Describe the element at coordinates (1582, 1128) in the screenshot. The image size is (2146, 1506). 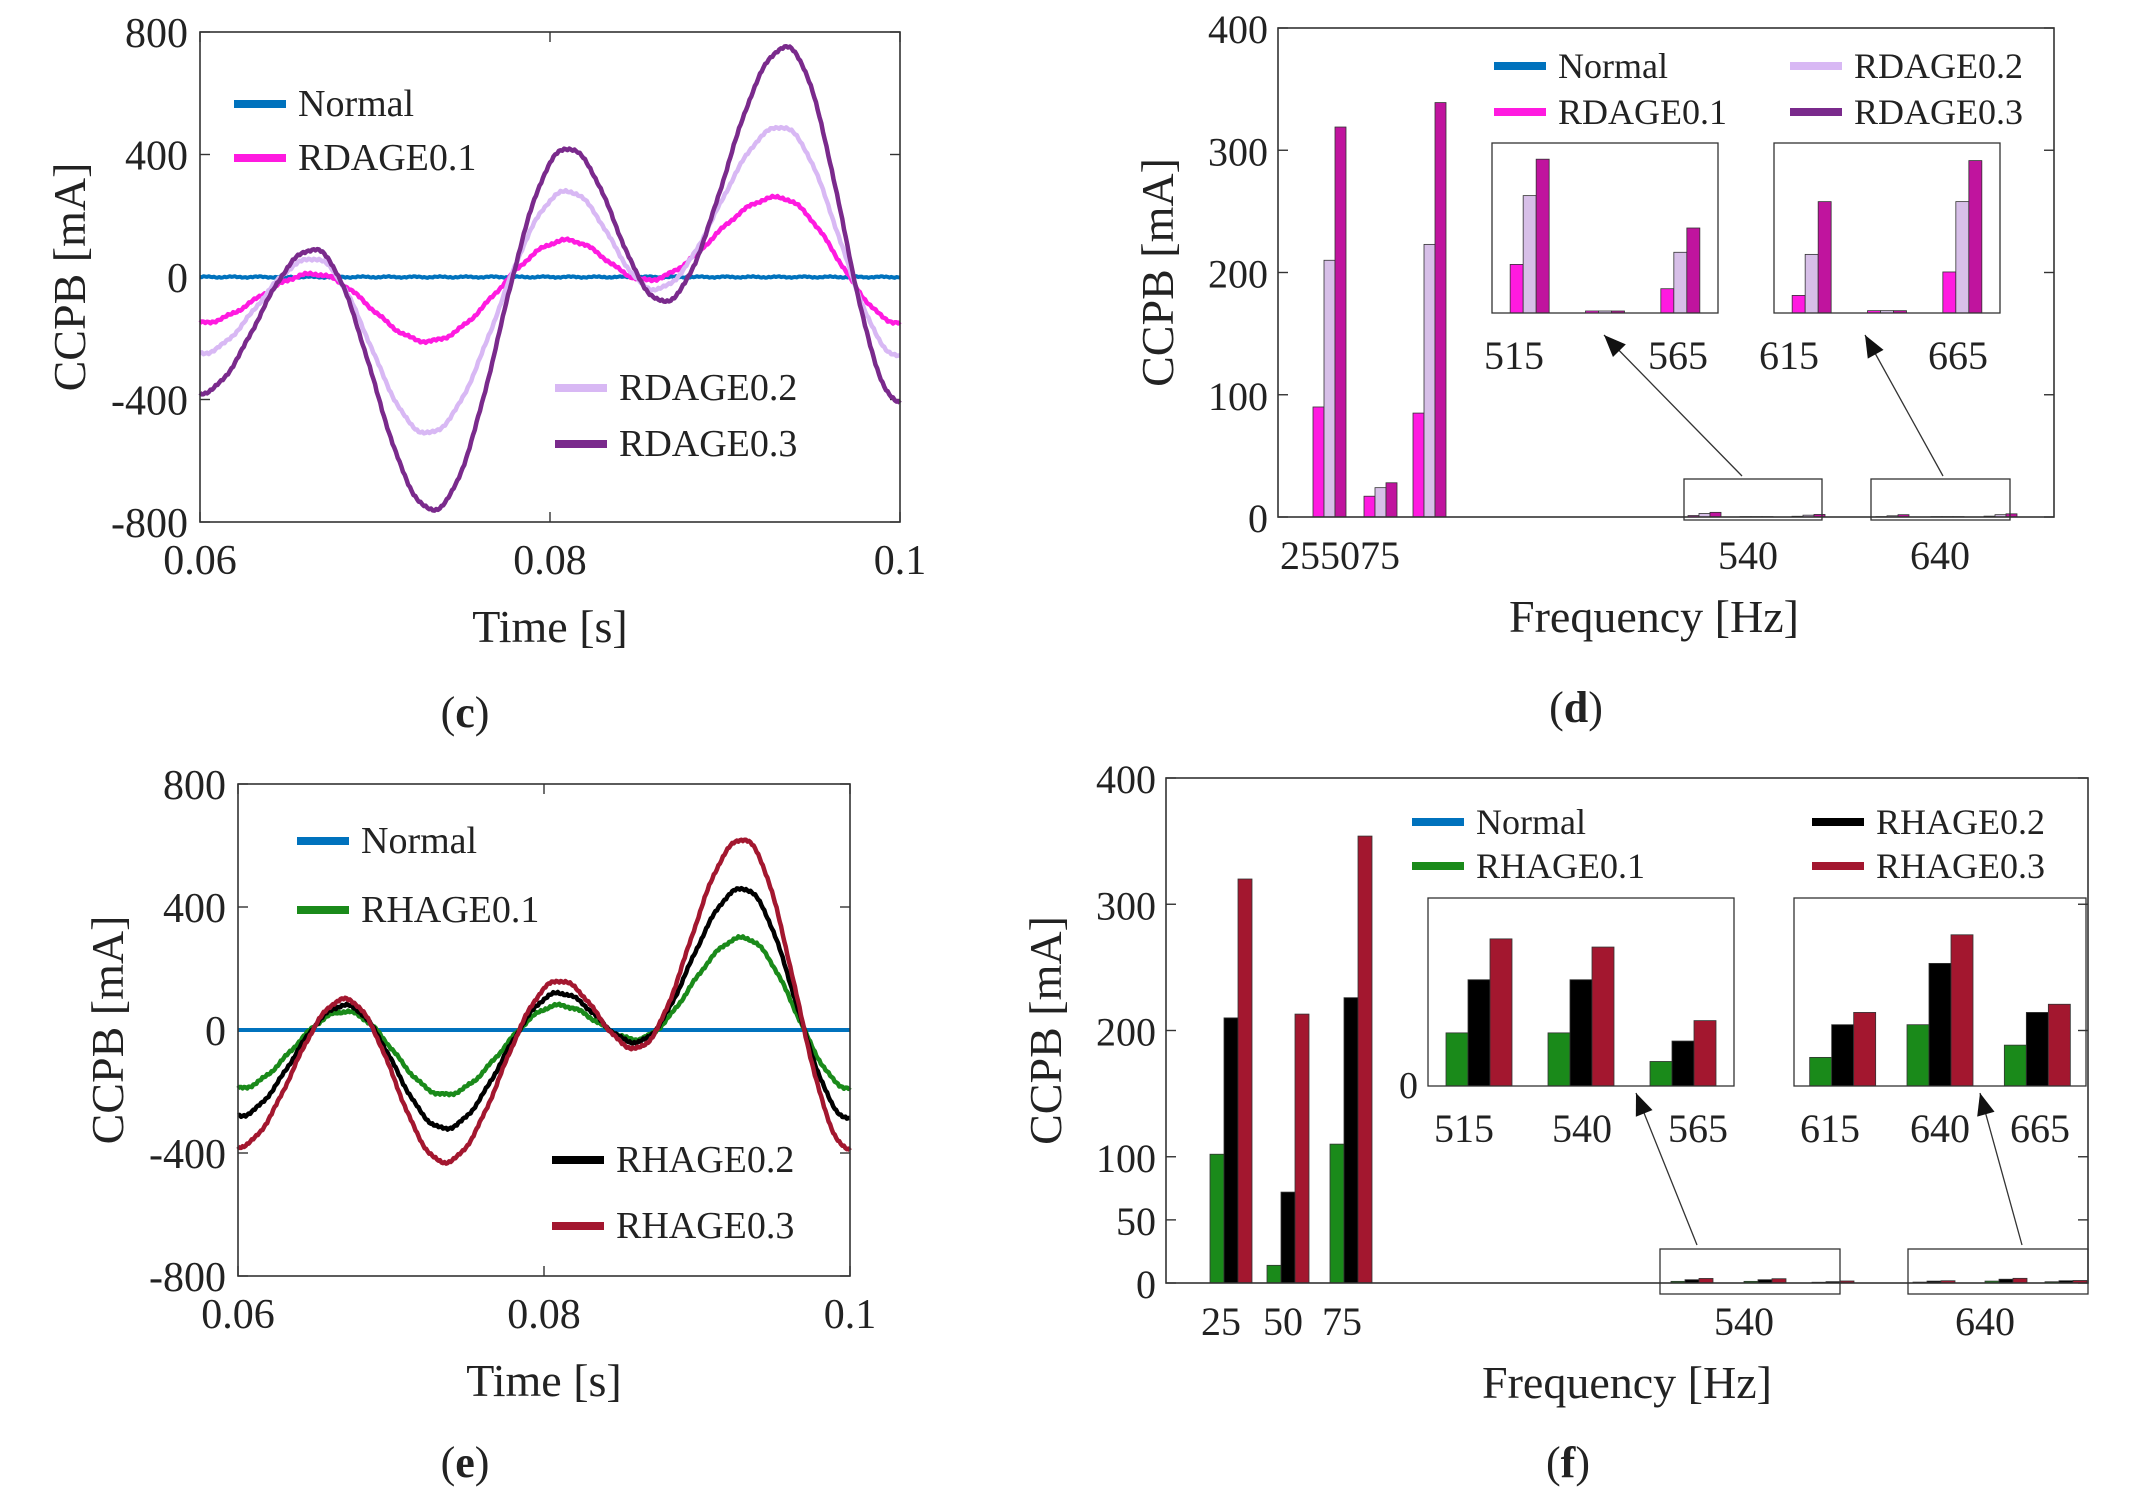
I see `inset-tick-label: 540` at that location.